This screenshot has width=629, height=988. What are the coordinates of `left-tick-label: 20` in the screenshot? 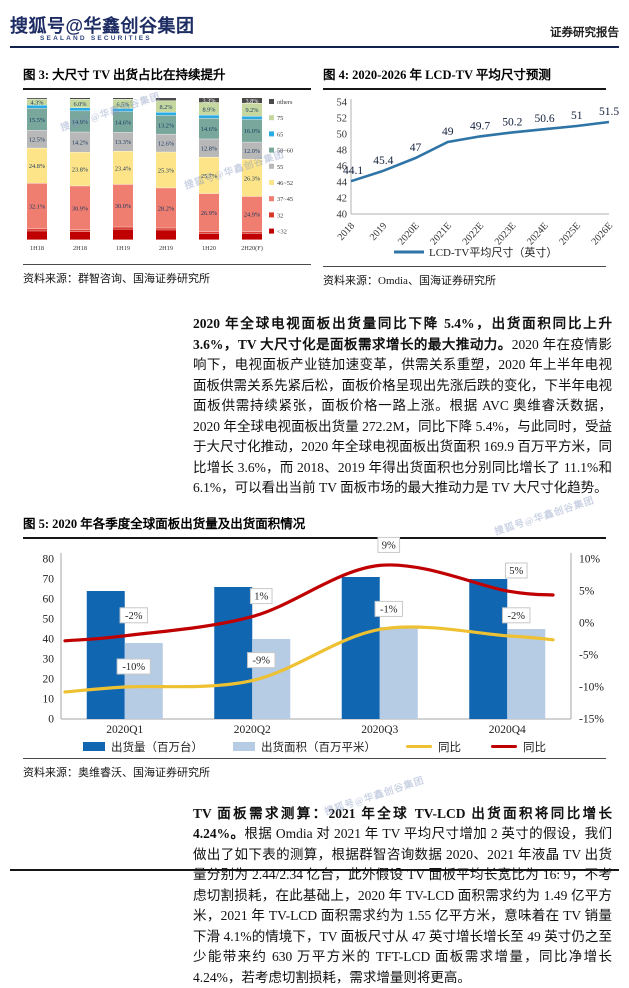 It's located at (49, 679).